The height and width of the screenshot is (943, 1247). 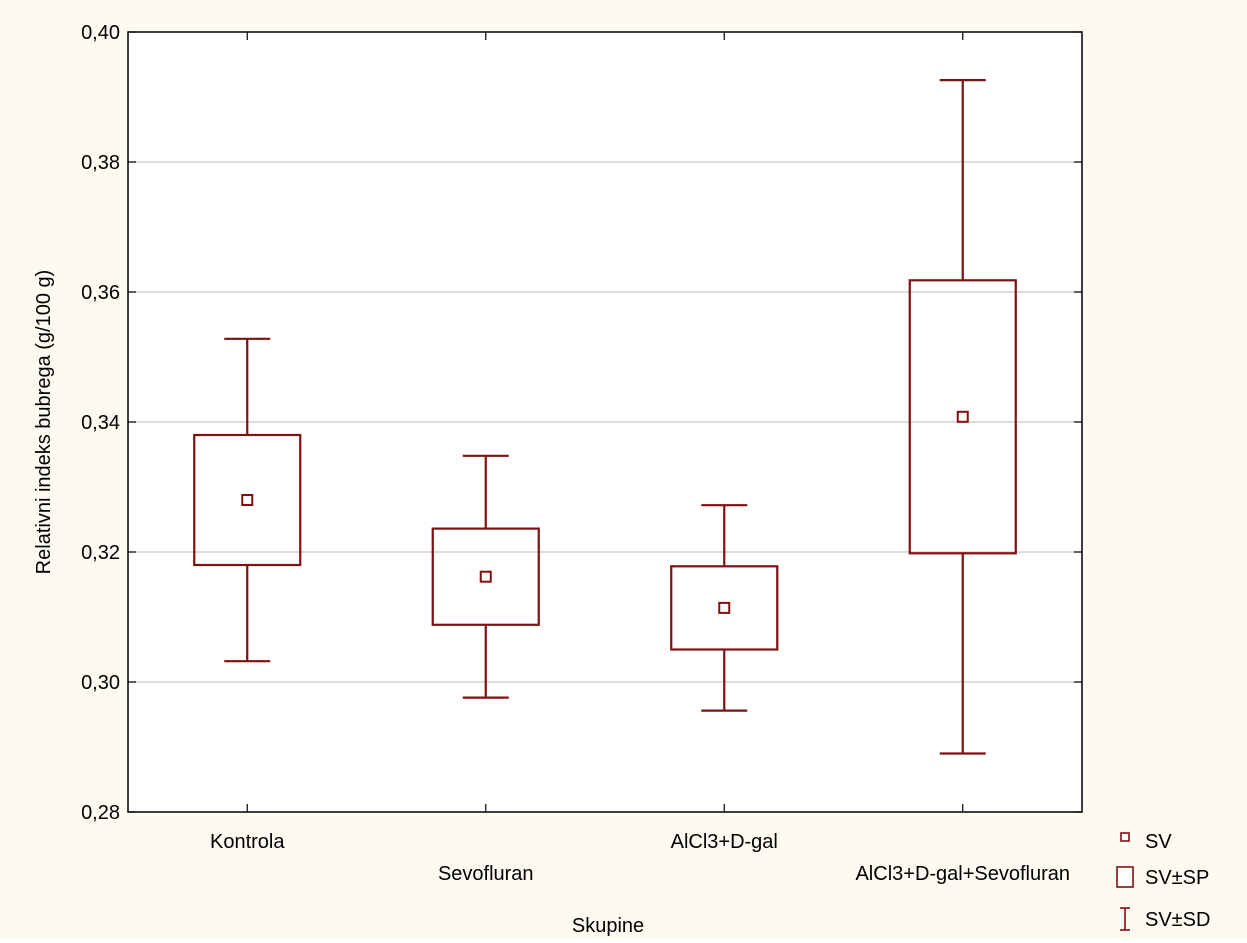 I want to click on legend-label: SV±SD, so click(x=1177, y=920).